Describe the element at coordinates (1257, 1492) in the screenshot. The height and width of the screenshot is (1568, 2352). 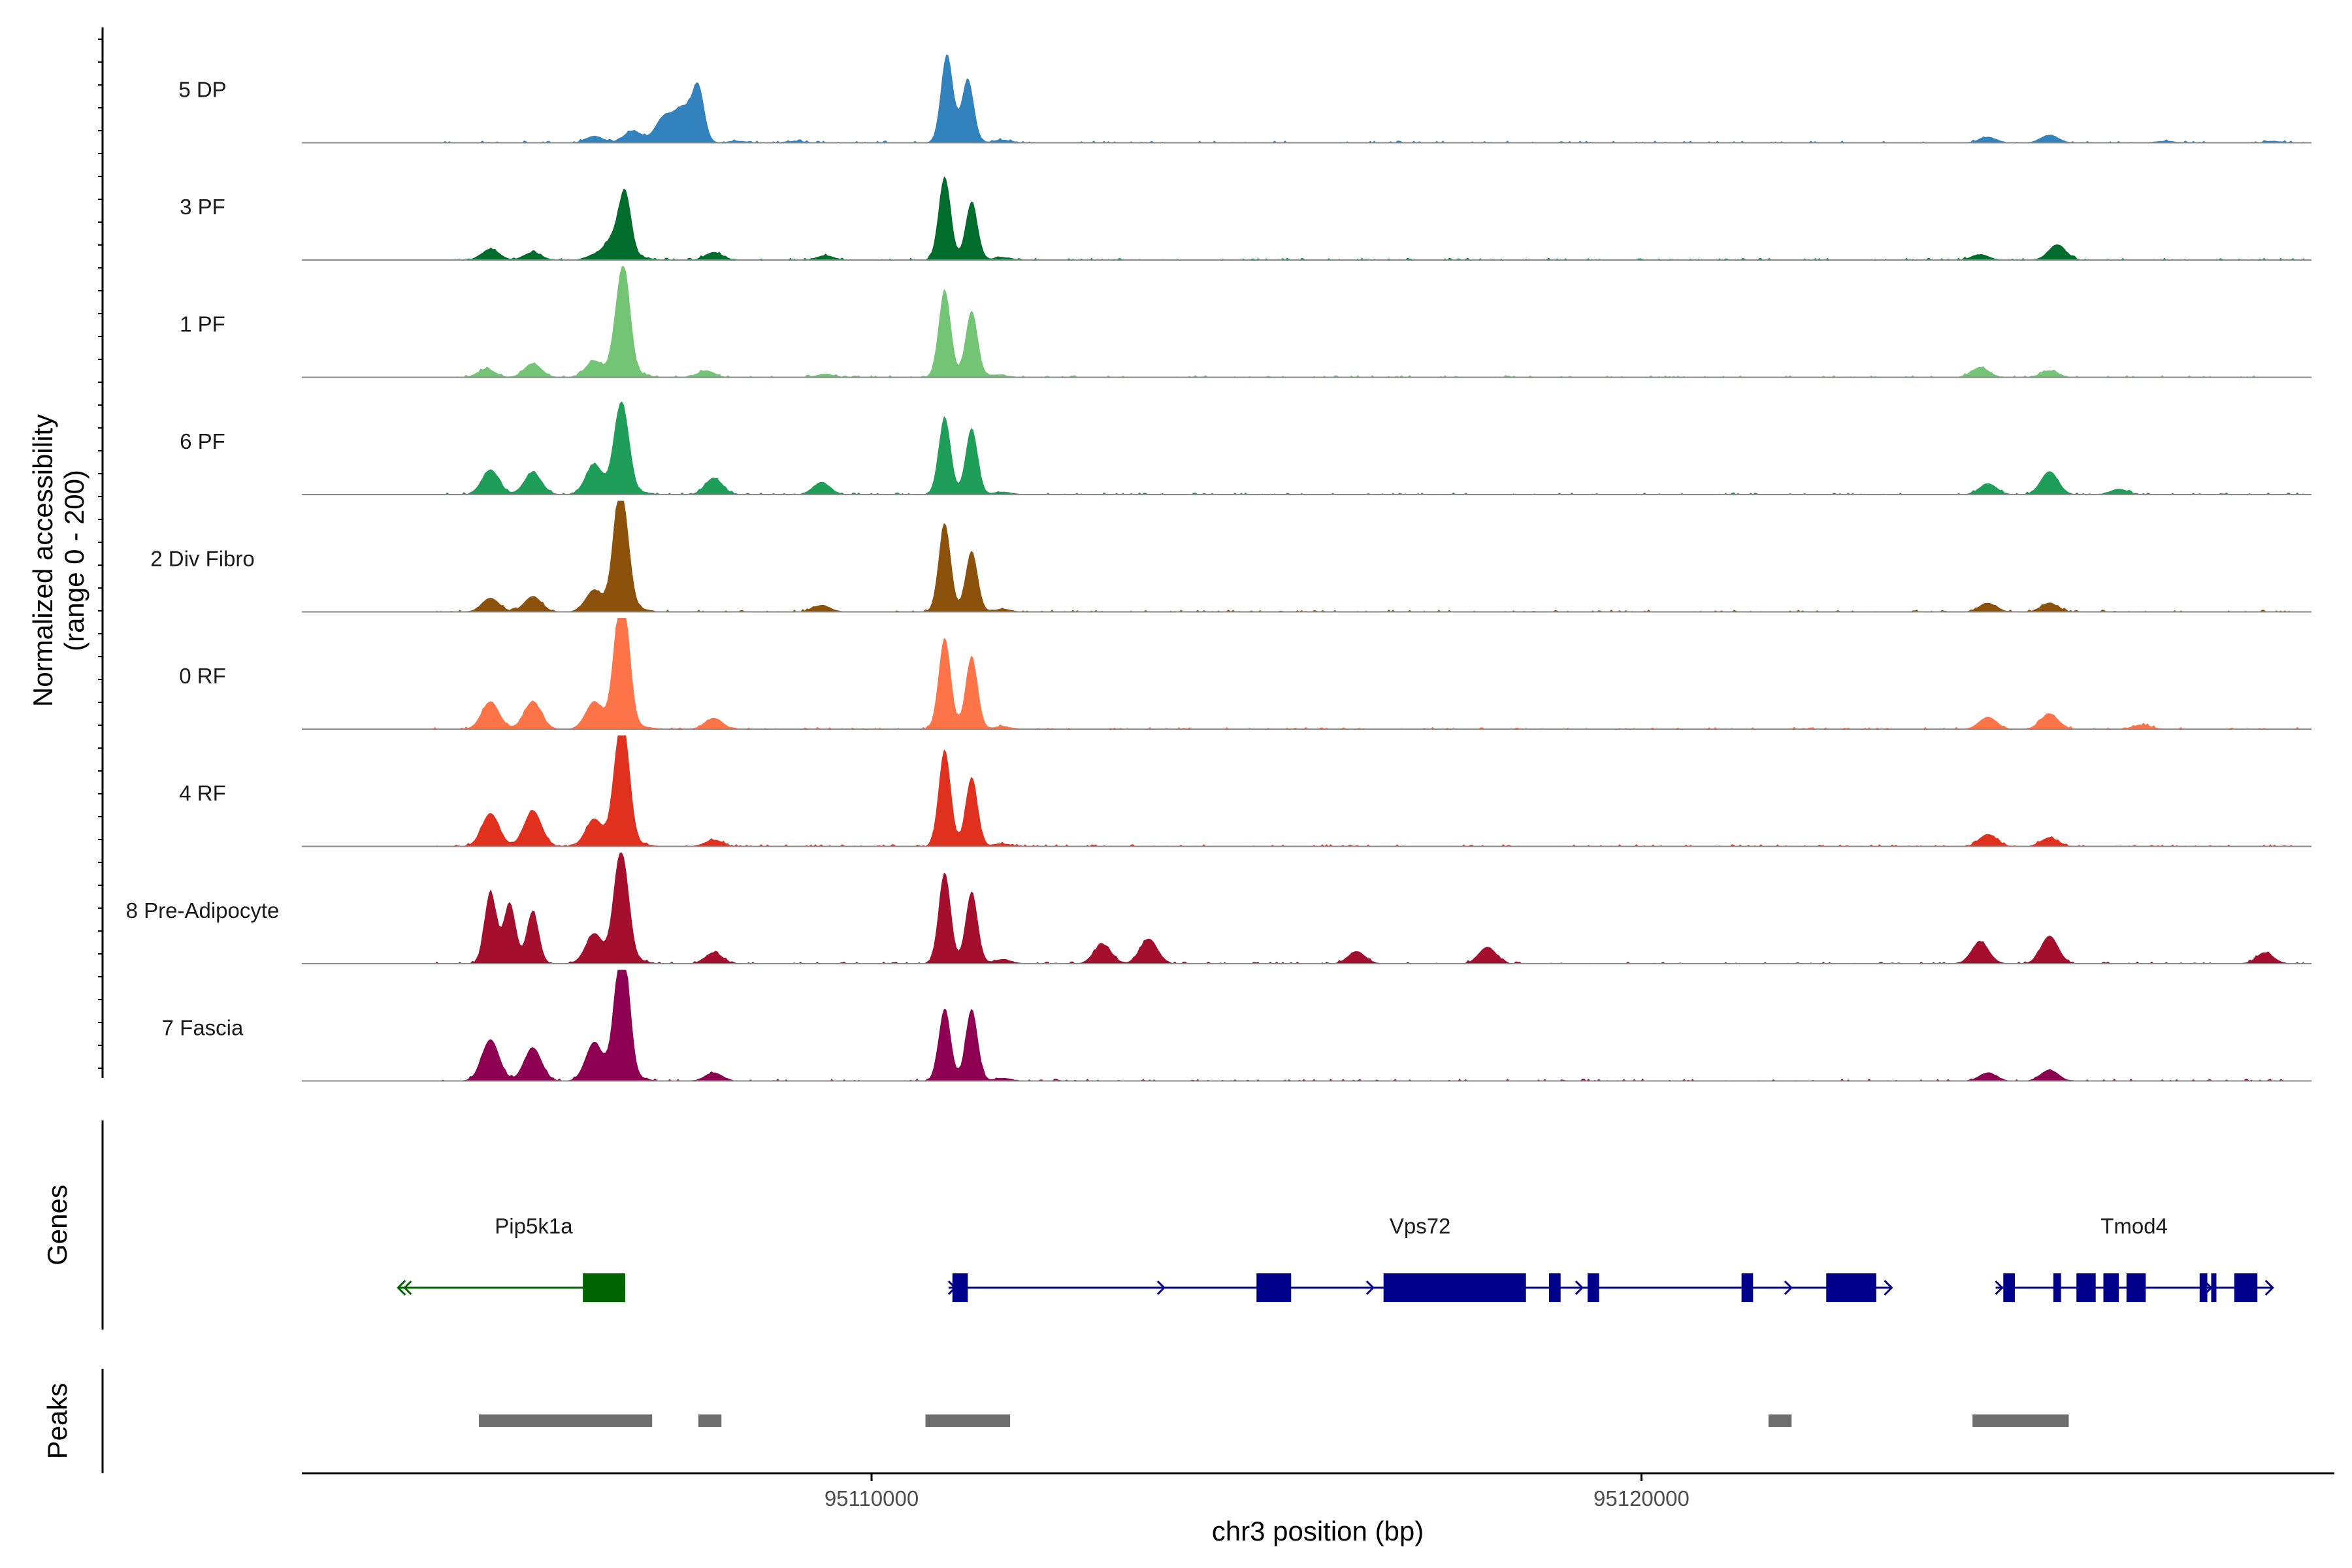
I see `x-axis-ticks: 95110000 95120000` at that location.